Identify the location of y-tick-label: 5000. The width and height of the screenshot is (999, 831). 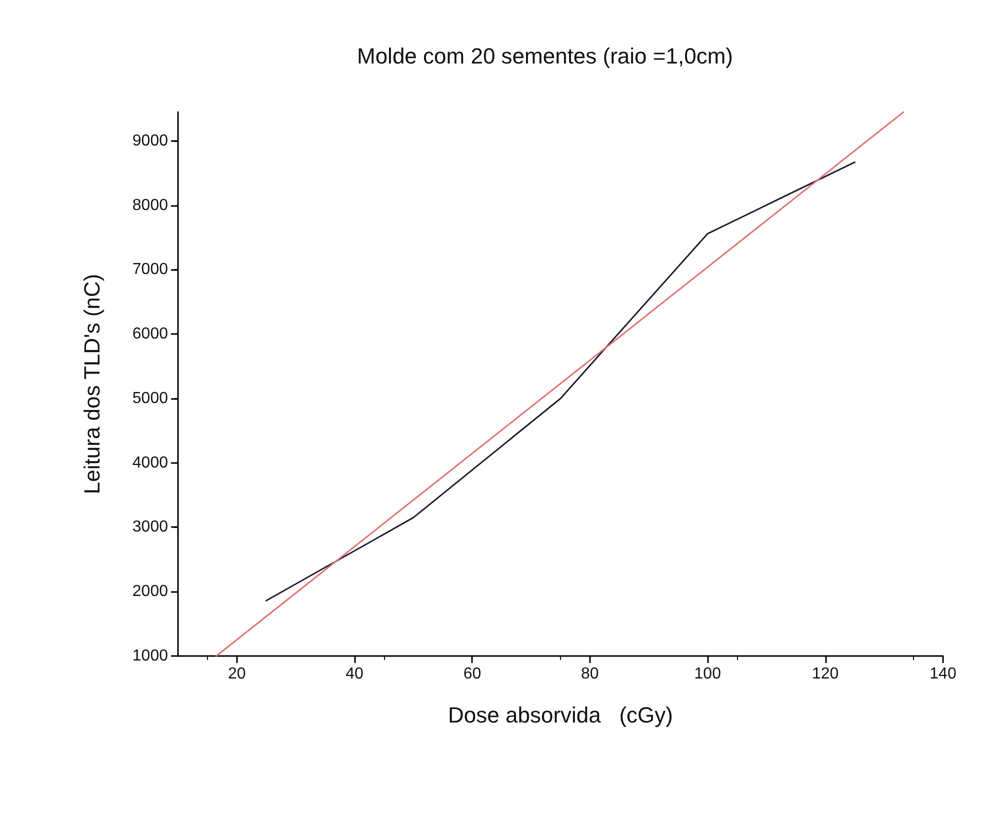
(150, 398).